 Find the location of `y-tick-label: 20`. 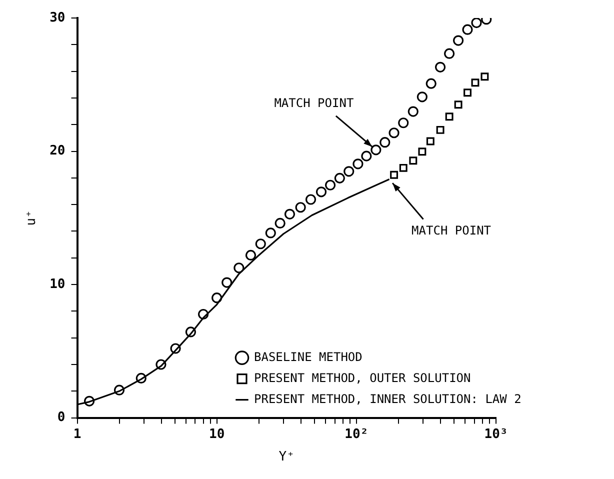

y-tick-label: 20 is located at coordinates (58, 151).